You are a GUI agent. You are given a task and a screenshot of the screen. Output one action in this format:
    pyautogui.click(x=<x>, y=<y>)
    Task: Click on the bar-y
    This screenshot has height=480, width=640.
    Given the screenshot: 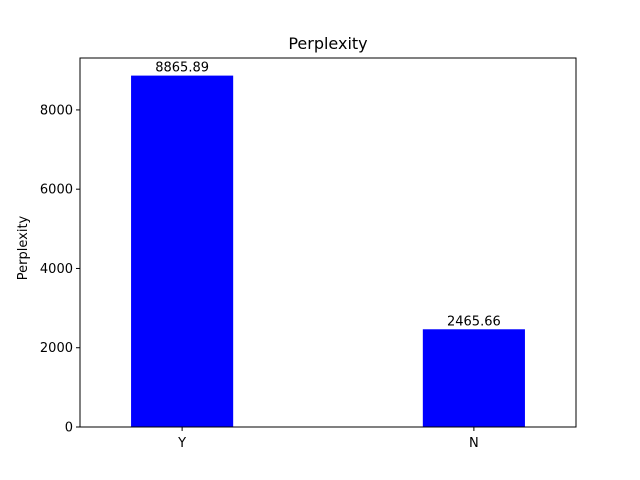 What is the action you would take?
    pyautogui.click(x=182, y=251)
    